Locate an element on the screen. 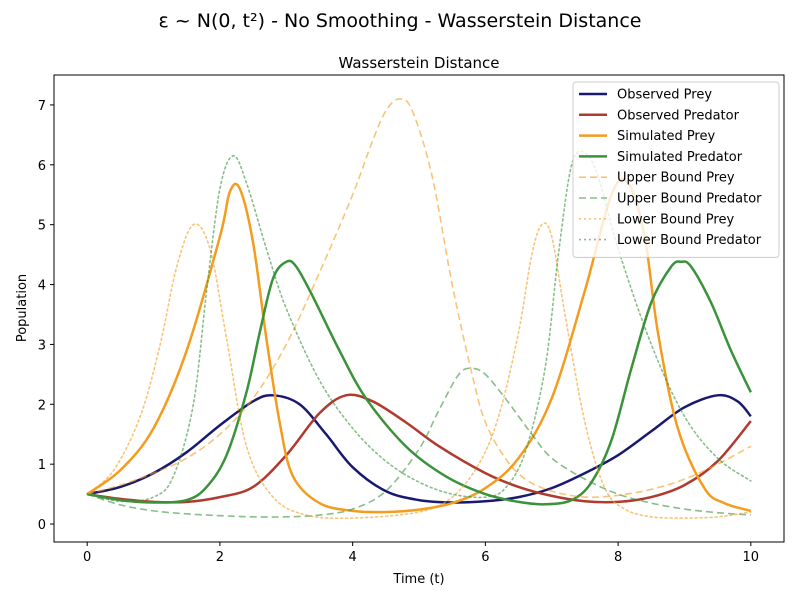 This screenshot has width=800, height=600. legend-box is located at coordinates (676, 169).